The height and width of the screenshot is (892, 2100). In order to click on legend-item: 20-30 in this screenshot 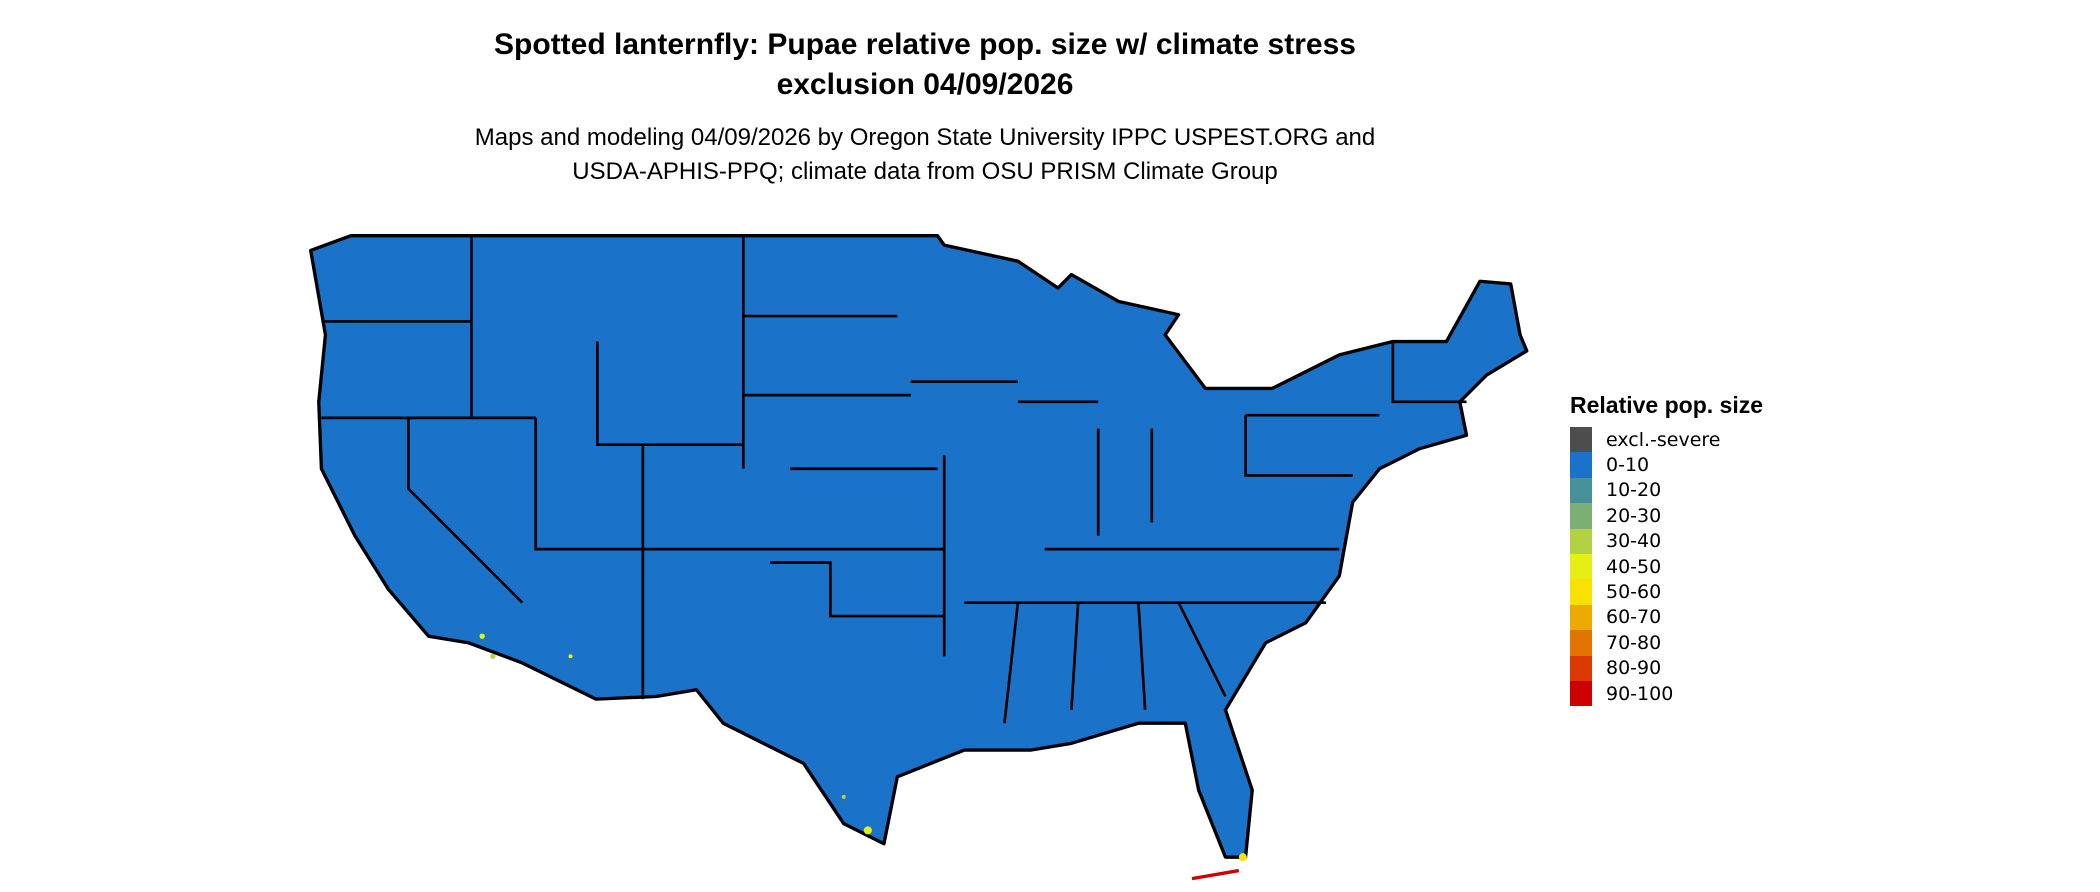, I will do `click(1666, 516)`.